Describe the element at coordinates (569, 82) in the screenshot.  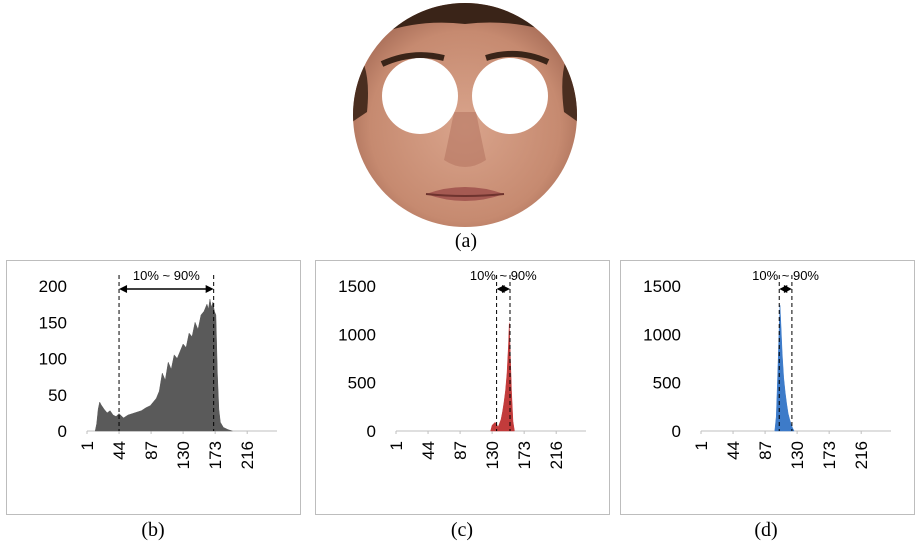
I see `hair-right` at that location.